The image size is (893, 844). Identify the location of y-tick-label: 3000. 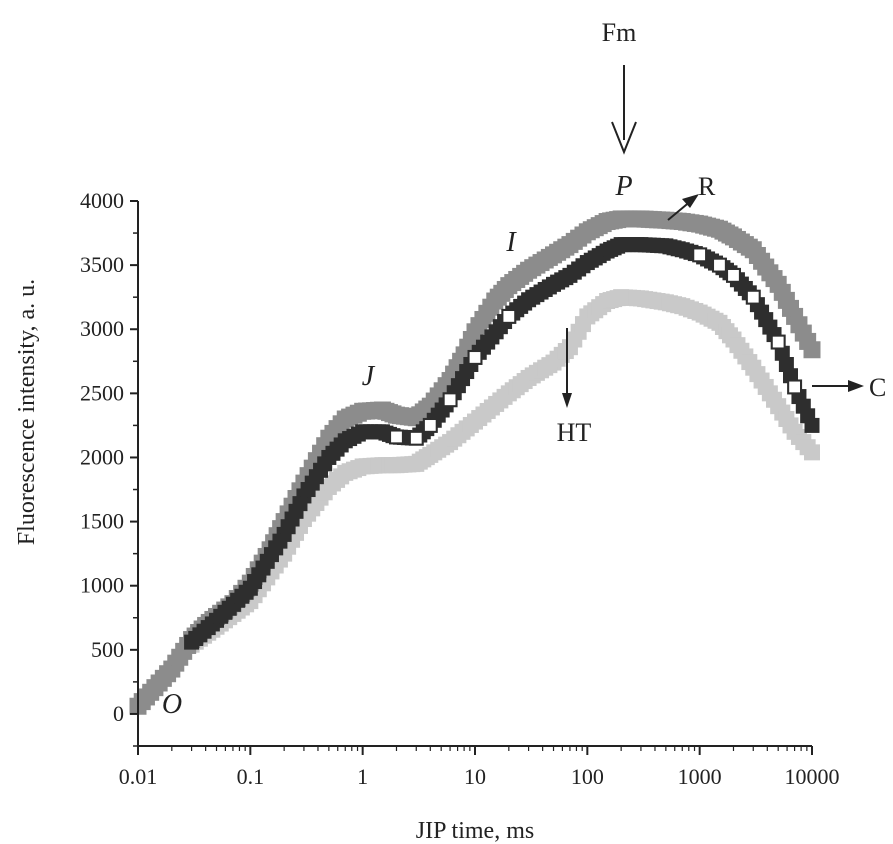
(102, 328).